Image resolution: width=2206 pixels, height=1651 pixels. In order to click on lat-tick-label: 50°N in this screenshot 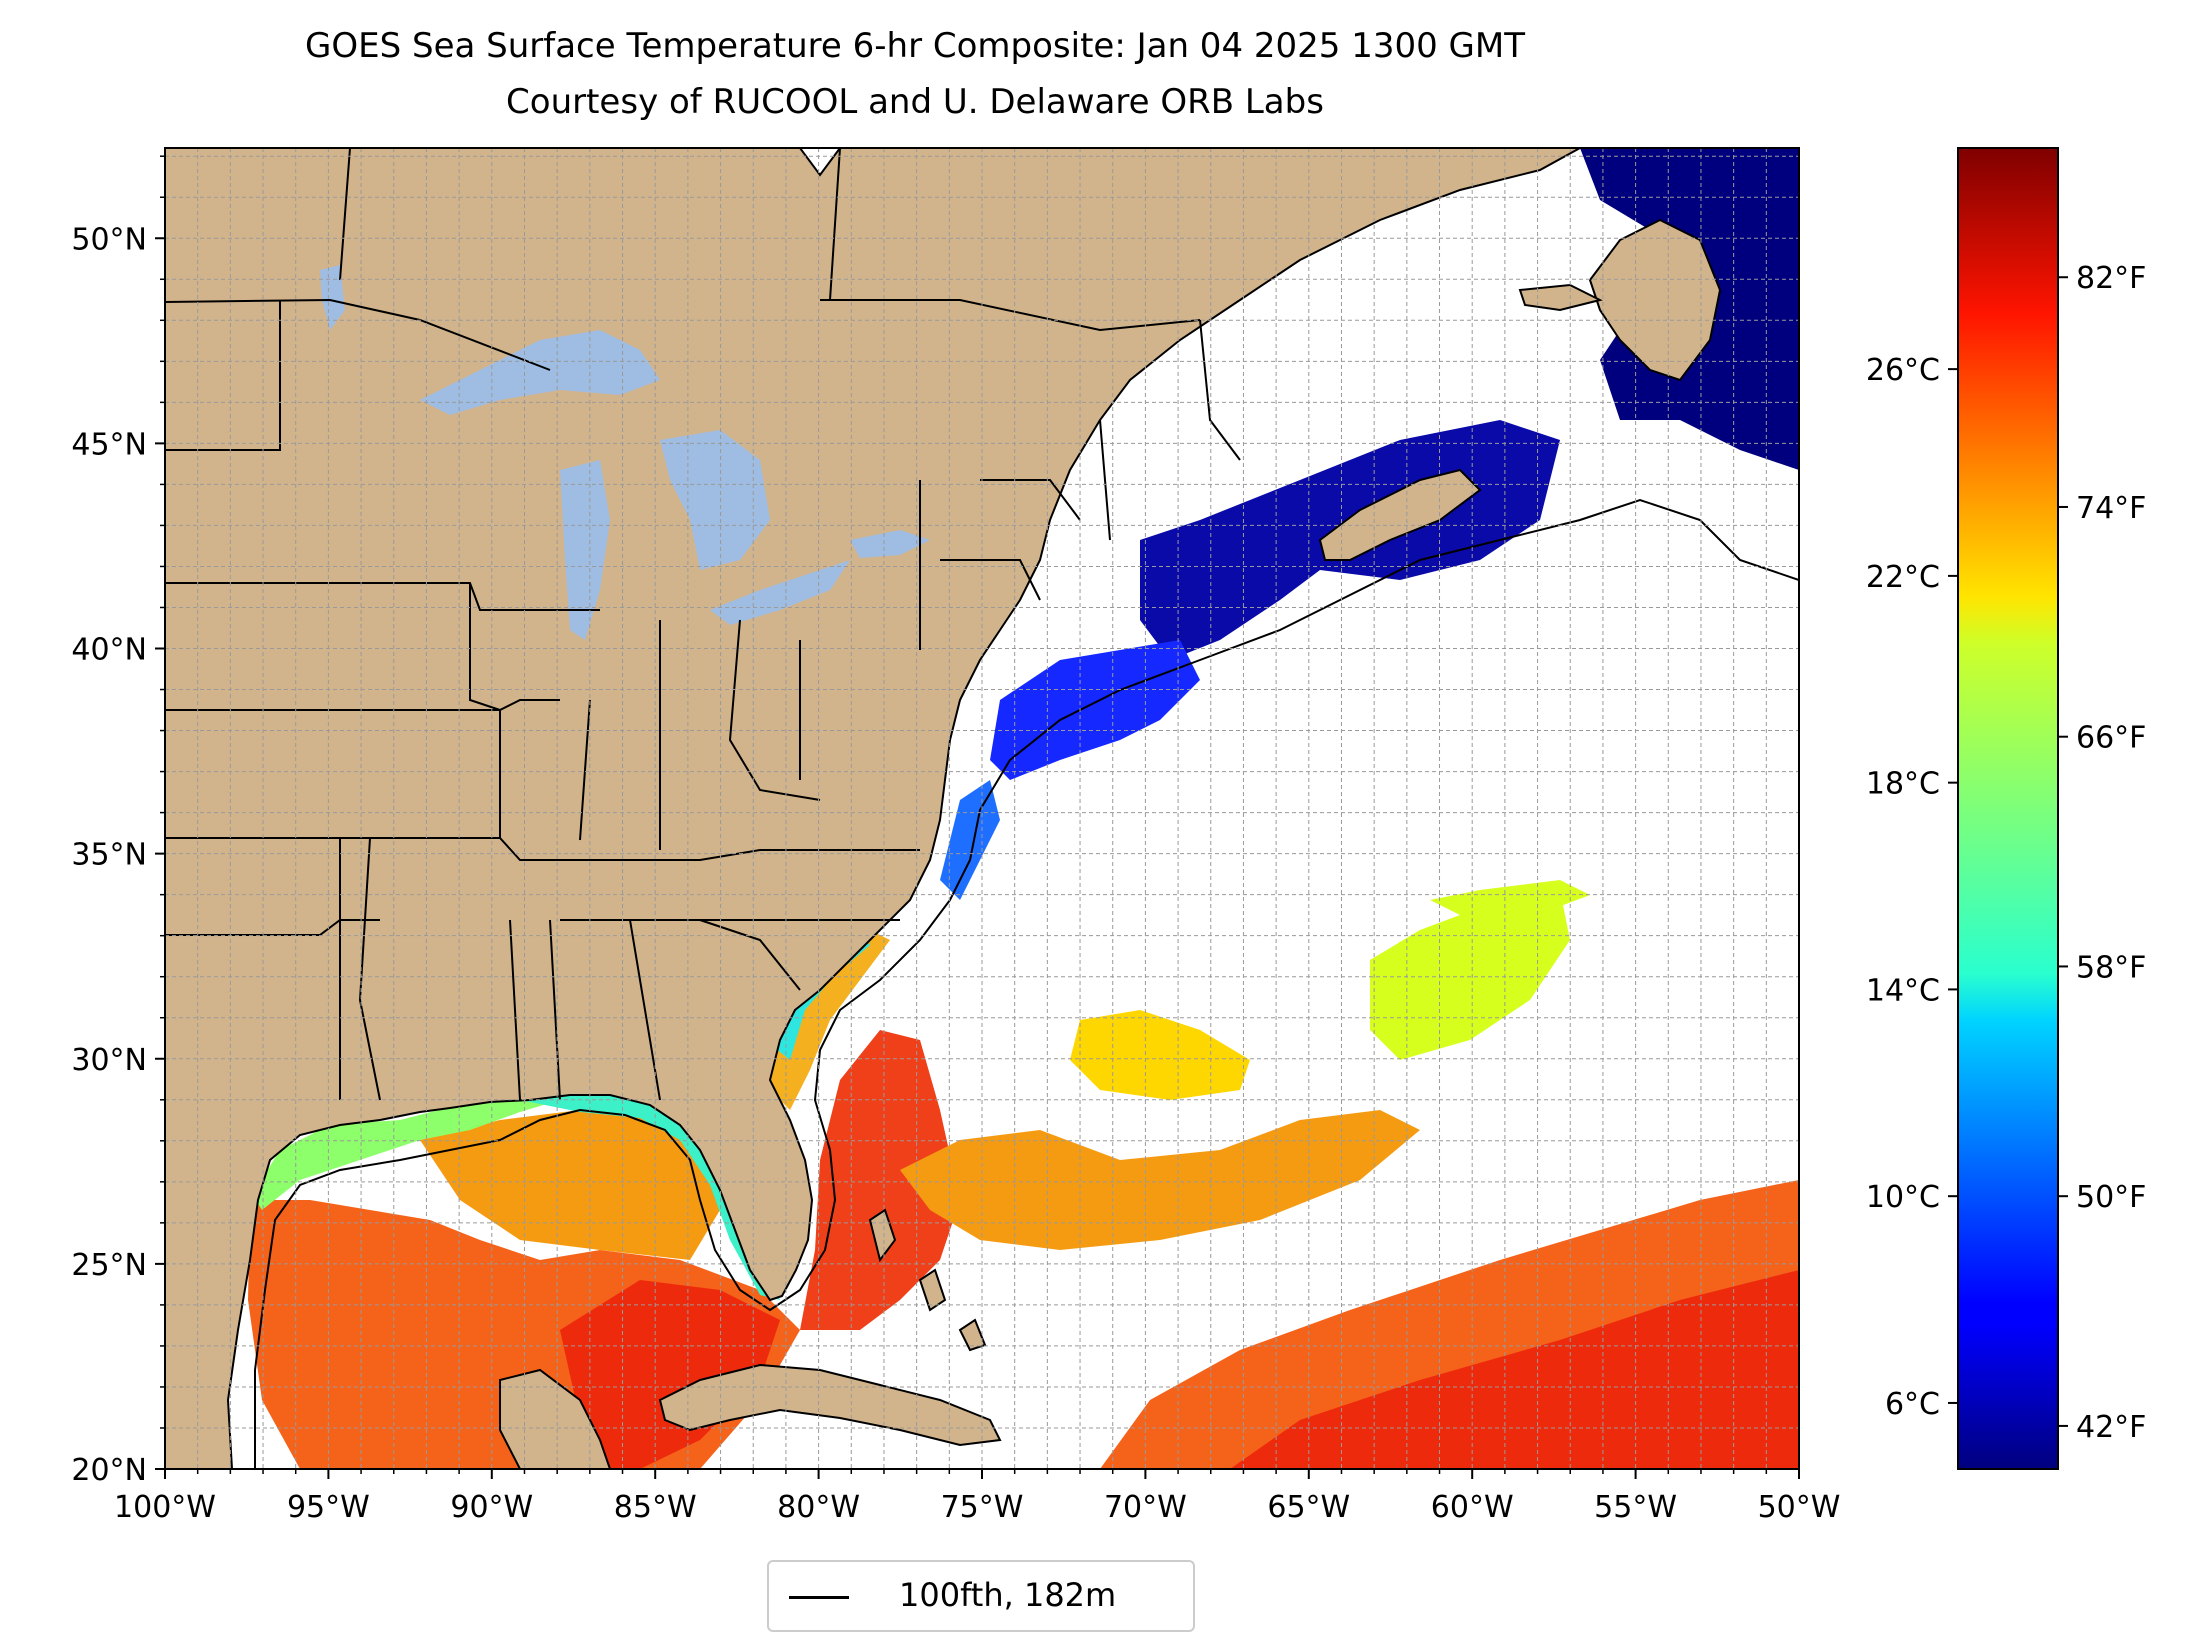, I will do `click(109, 239)`.